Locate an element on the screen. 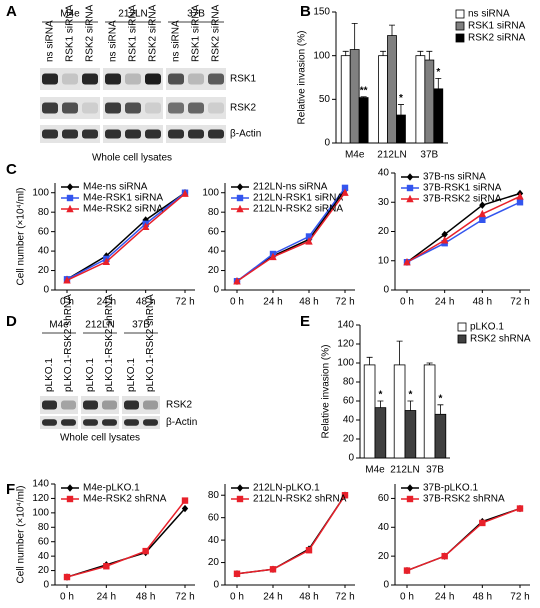  band-label: RSK1 is located at coordinates (243, 79).